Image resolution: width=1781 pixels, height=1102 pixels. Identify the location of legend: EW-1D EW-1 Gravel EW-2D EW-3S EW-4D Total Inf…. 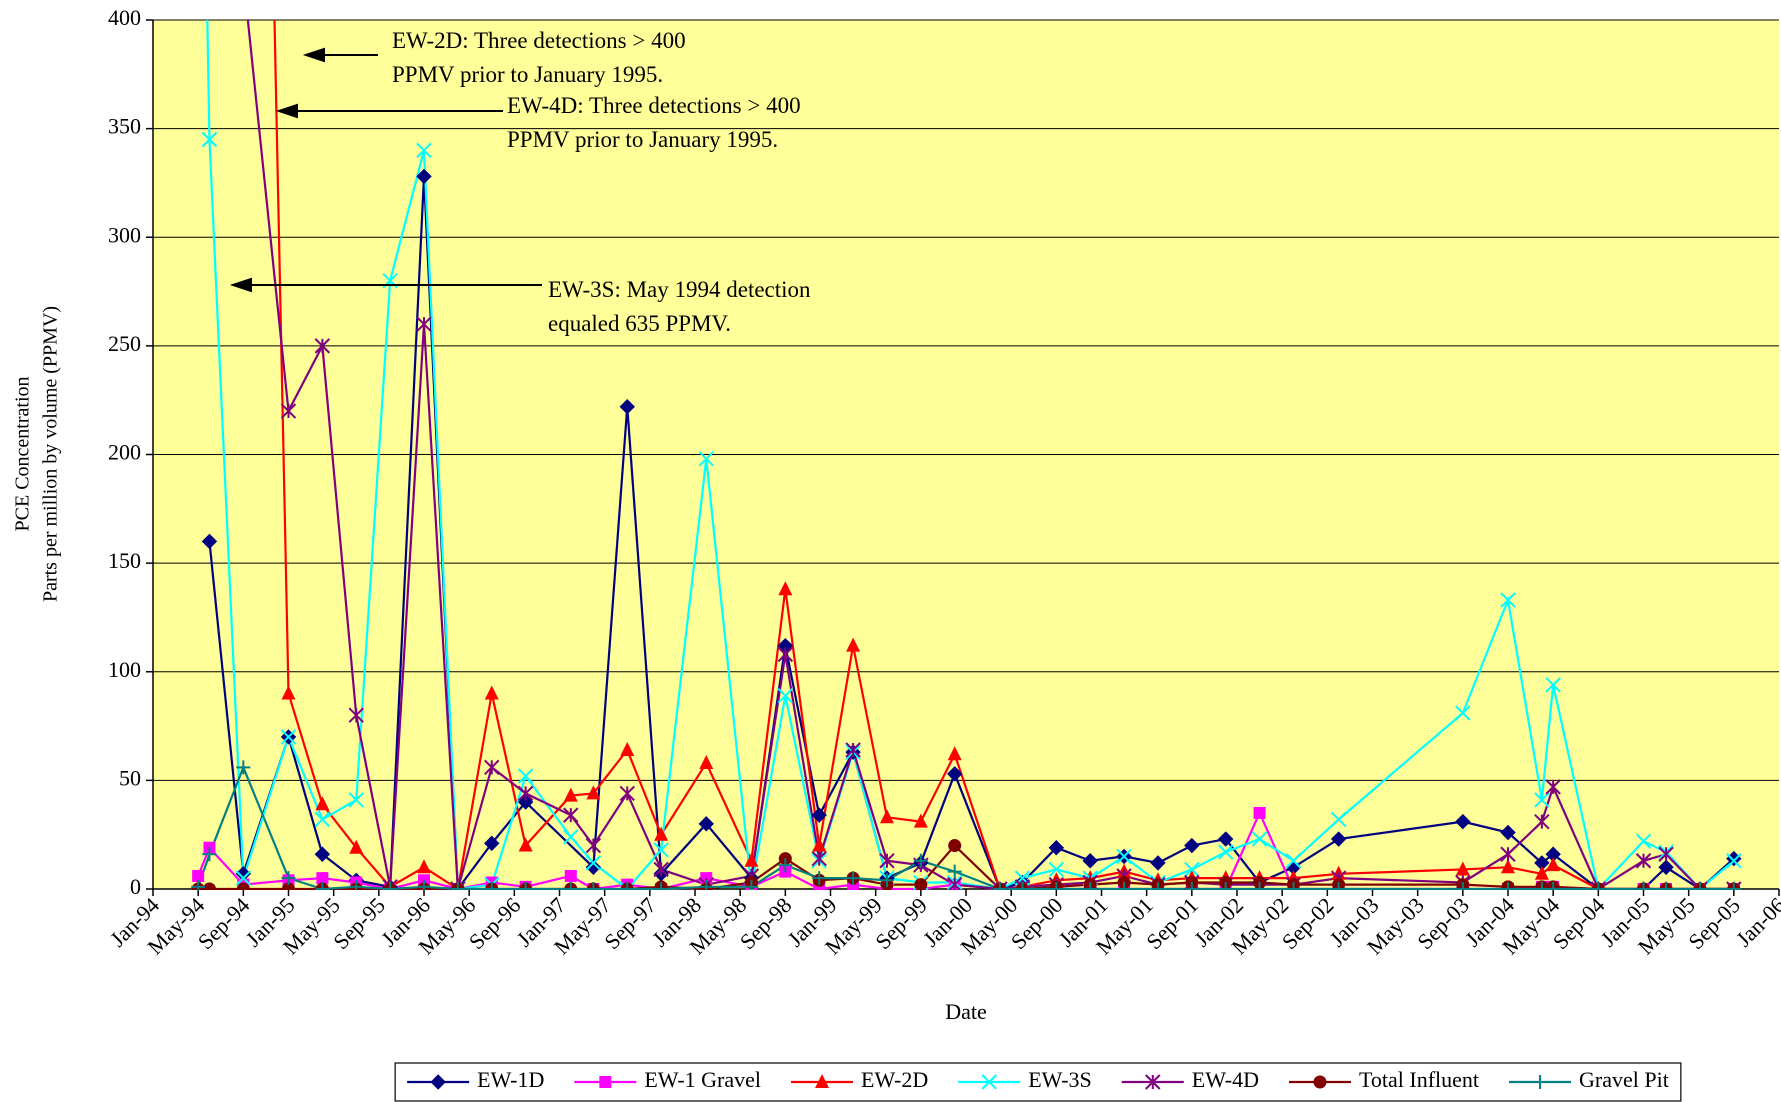
(1038, 1082).